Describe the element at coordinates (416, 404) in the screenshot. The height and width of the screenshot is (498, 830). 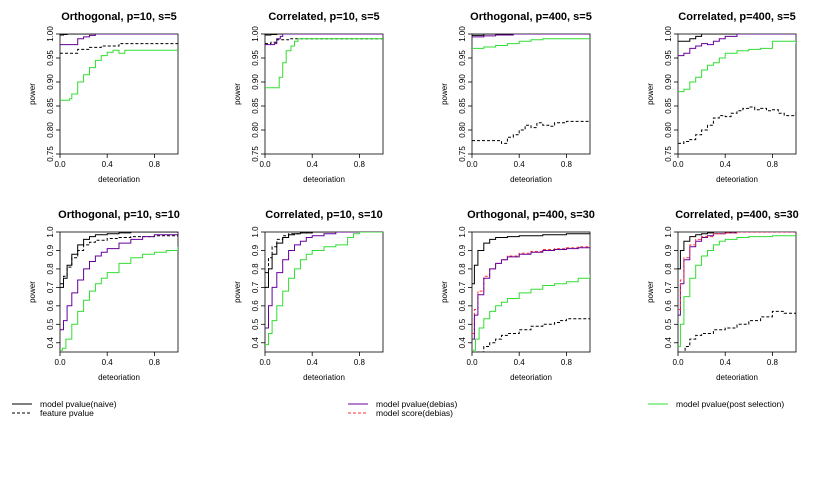
I see `legend-label-debias: model pvalue(debias)` at that location.